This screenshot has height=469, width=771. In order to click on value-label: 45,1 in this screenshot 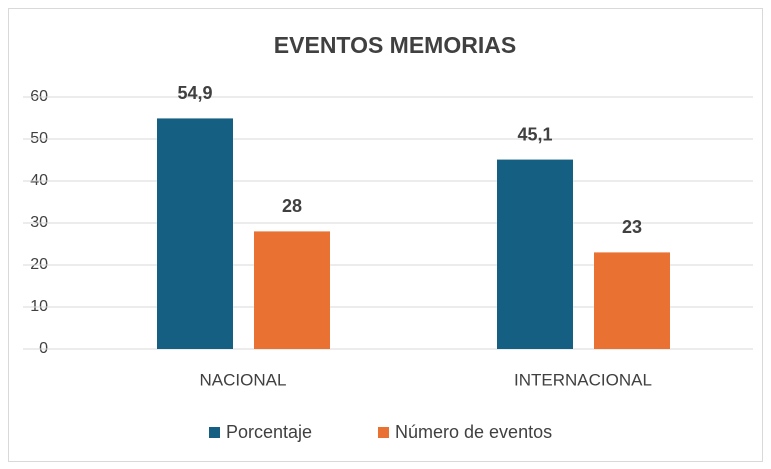, I will do `click(534, 134)`.